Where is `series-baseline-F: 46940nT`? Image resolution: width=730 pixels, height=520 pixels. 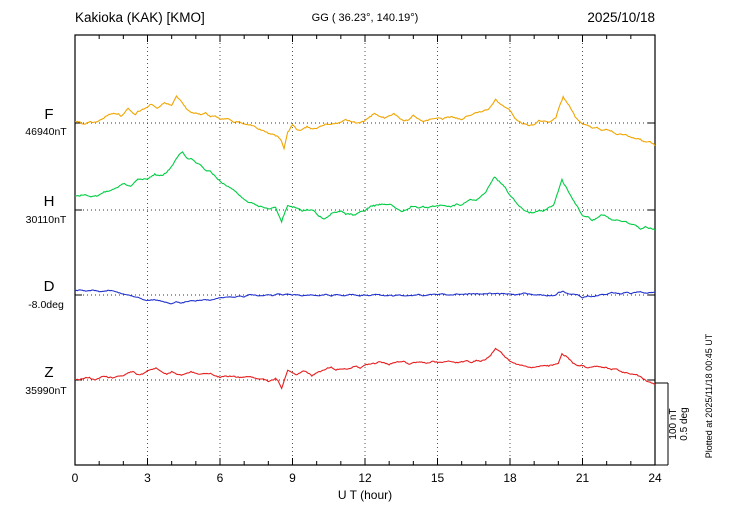 series-baseline-F: 46940nT is located at coordinates (46, 132).